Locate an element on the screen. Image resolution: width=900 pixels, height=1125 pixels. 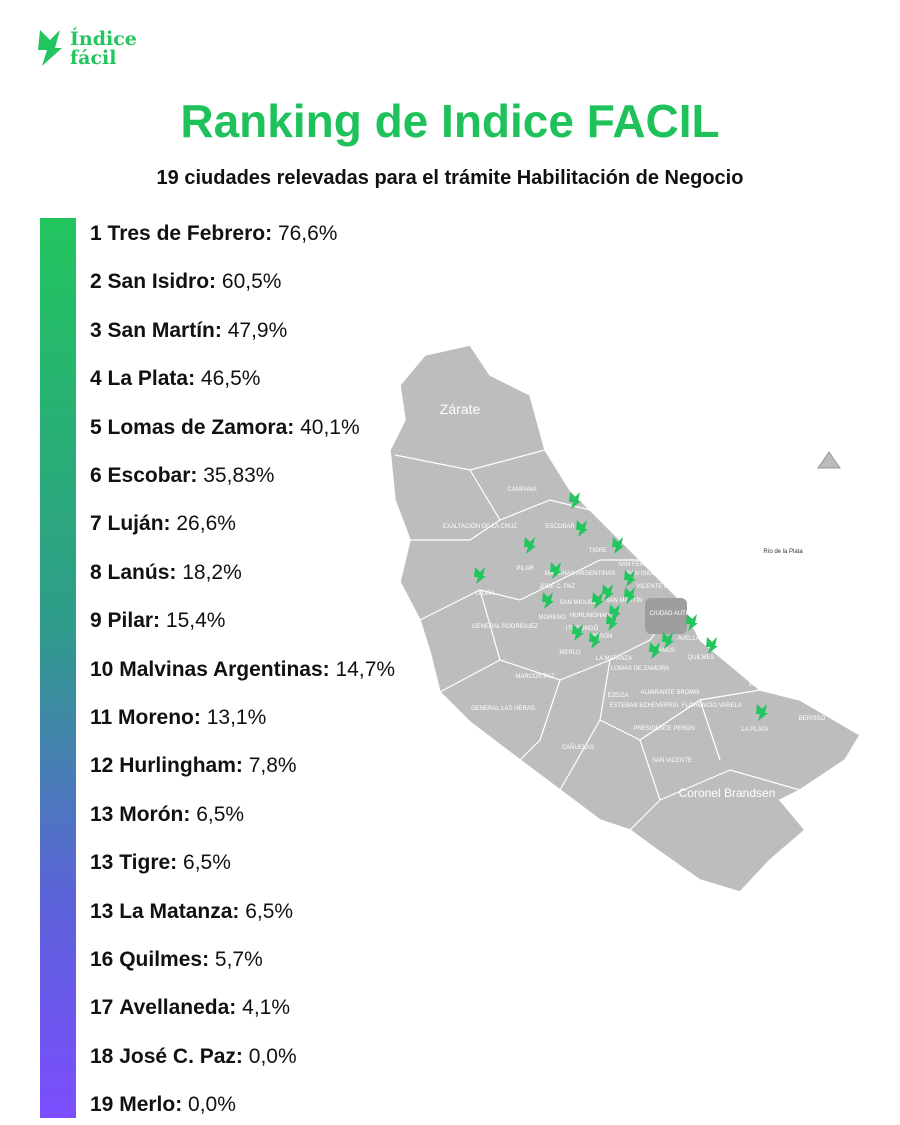
compass is located at coordinates (829, 460).